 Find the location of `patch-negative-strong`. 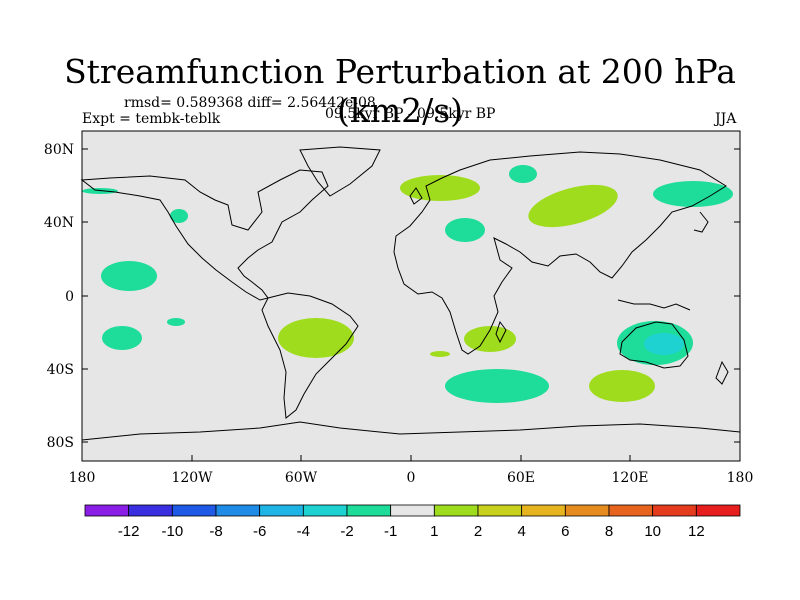

patch-negative-strong is located at coordinates (664, 344).